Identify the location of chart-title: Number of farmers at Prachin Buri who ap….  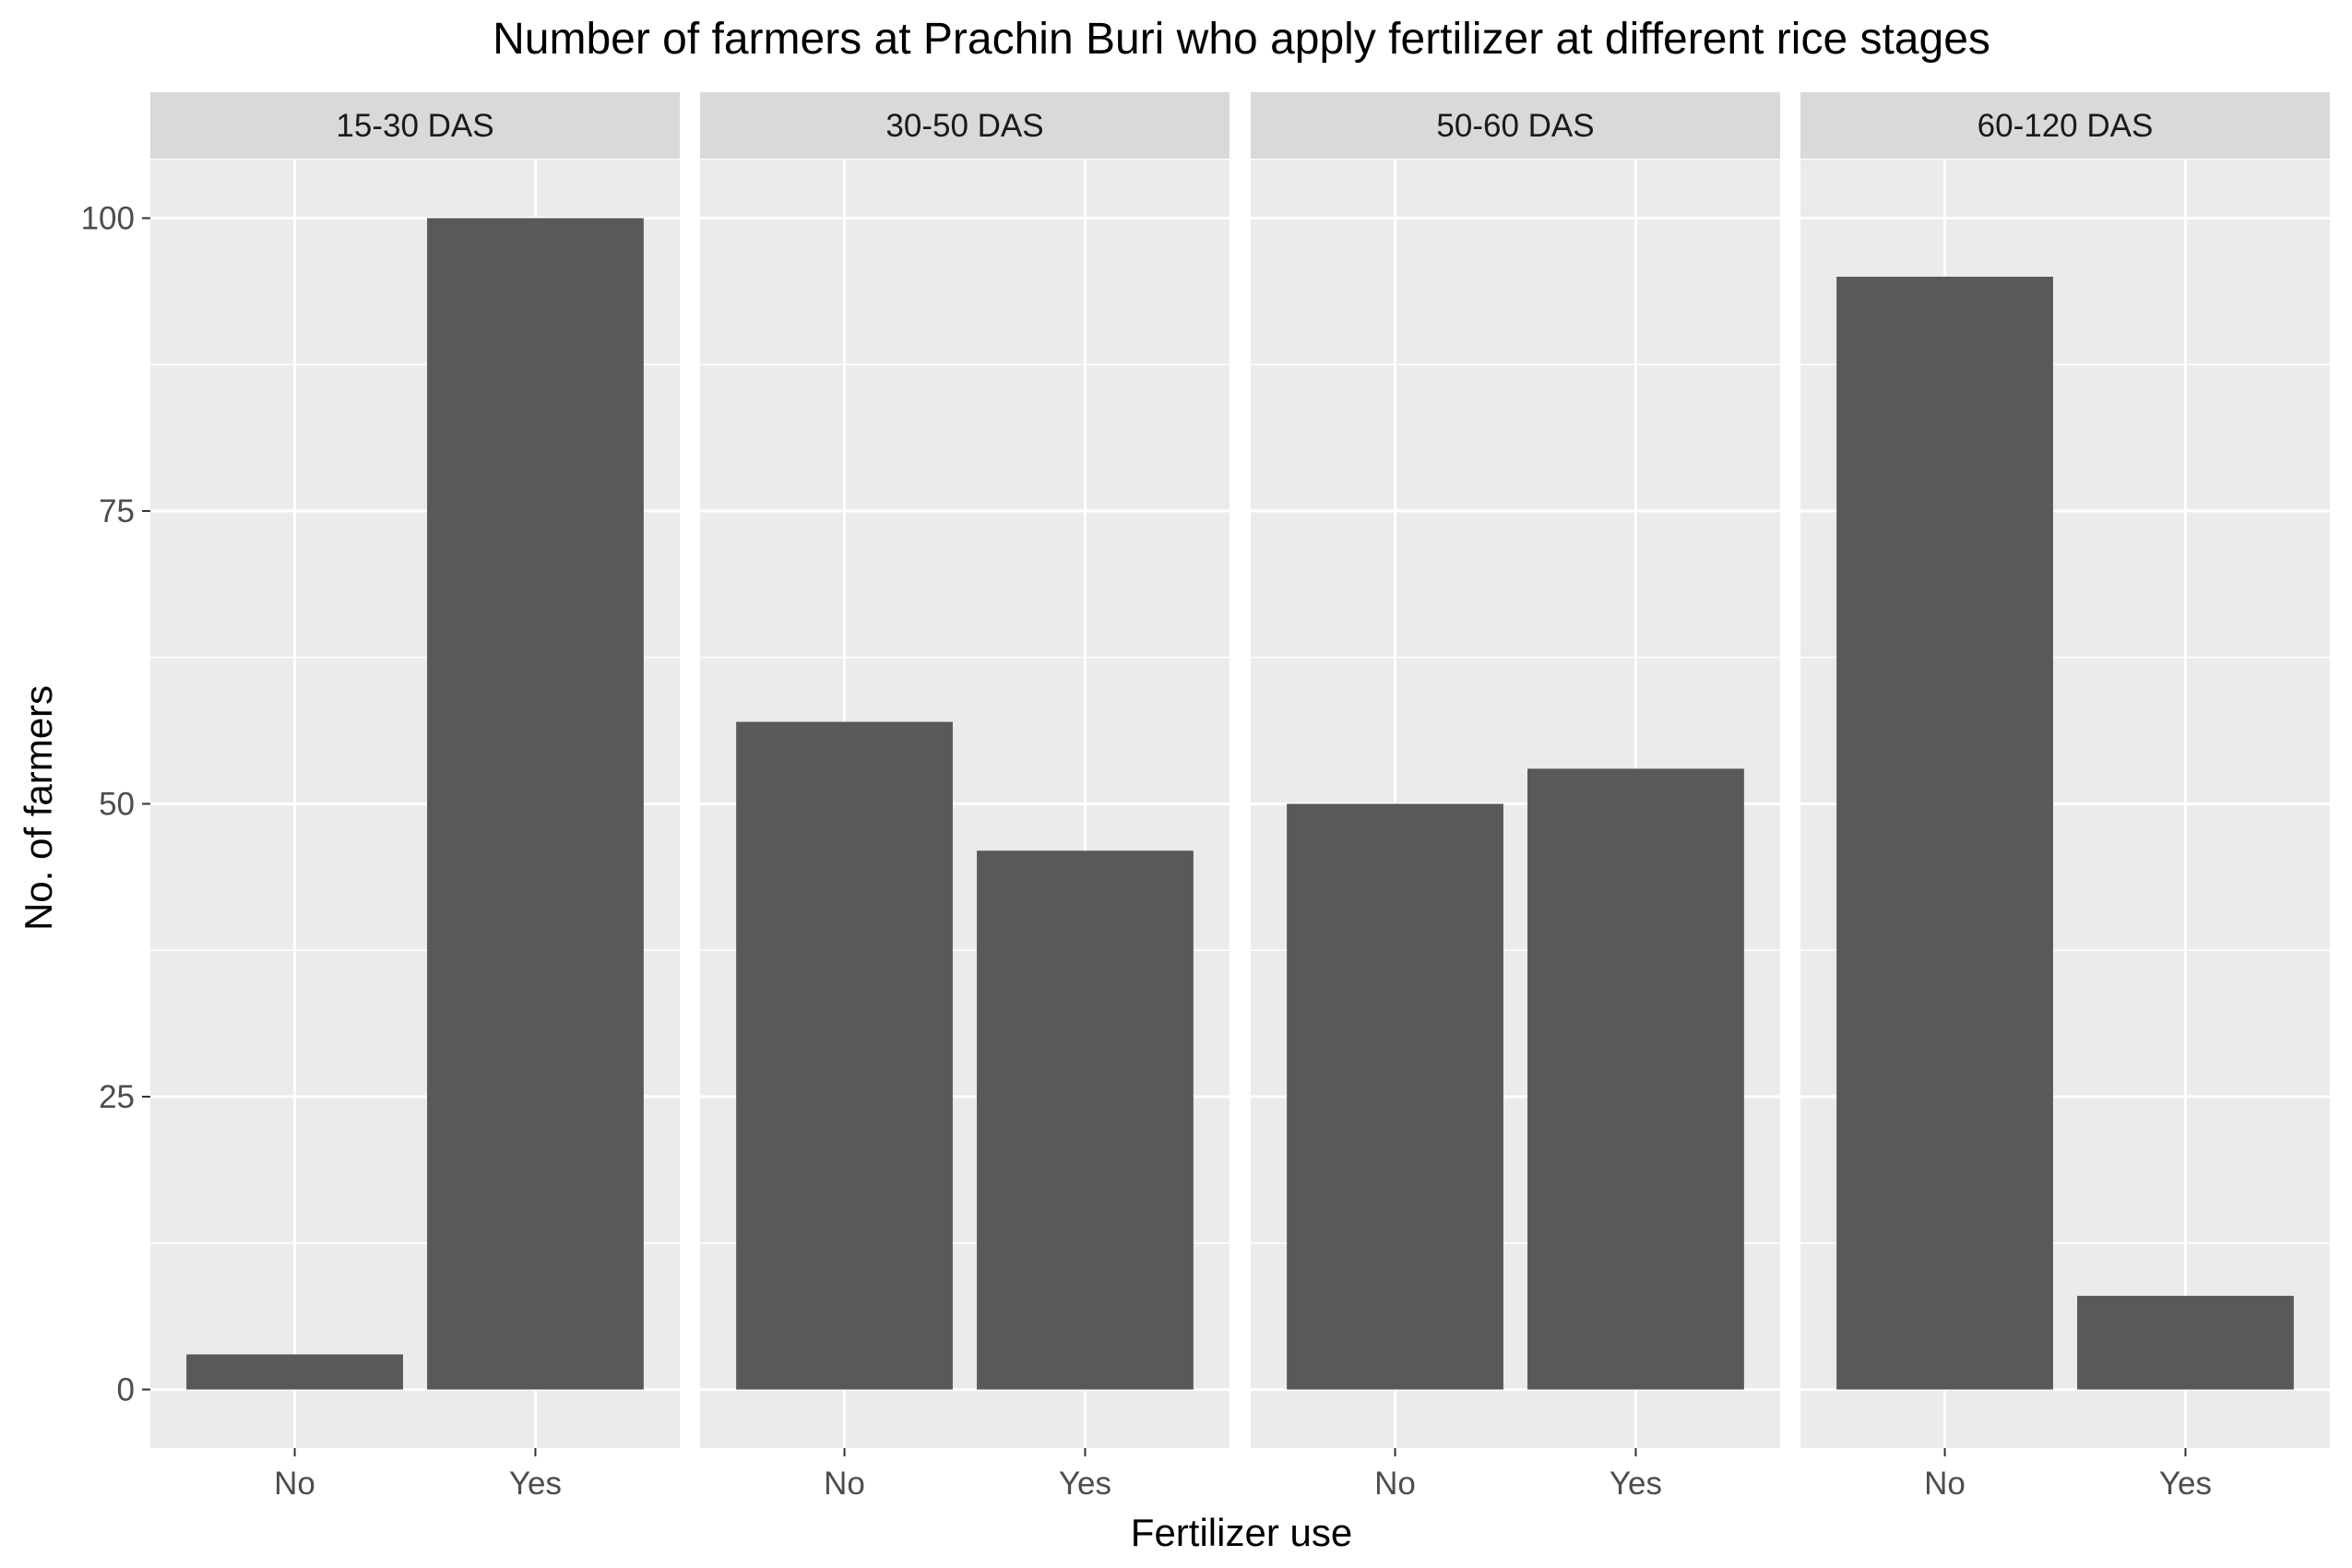
(1241, 39).